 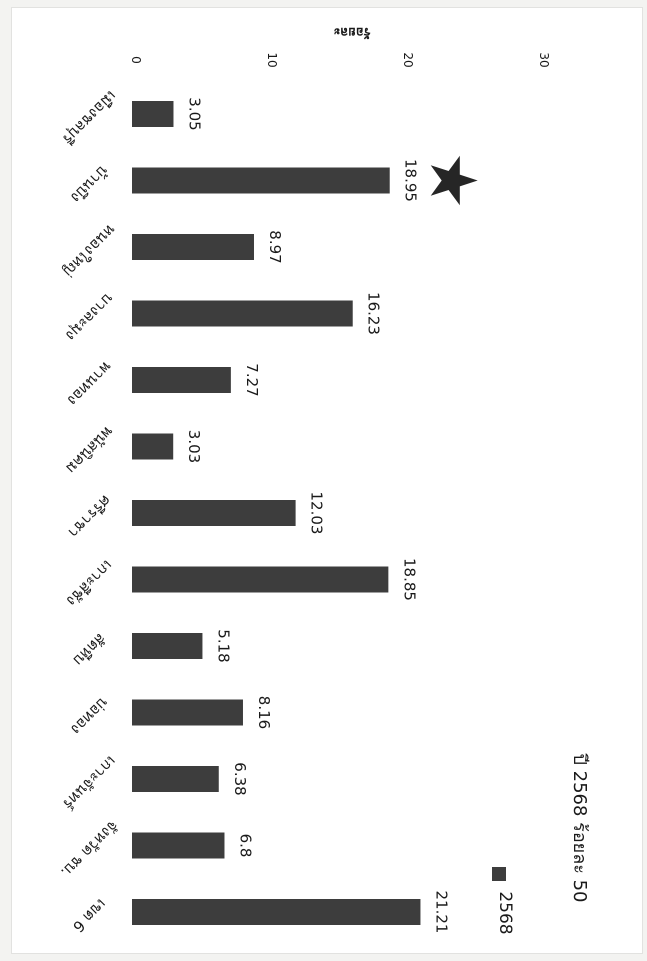 What do you see at coordinates (317, 513) in the screenshot?
I see `data-label: 12.03` at bounding box center [317, 513].